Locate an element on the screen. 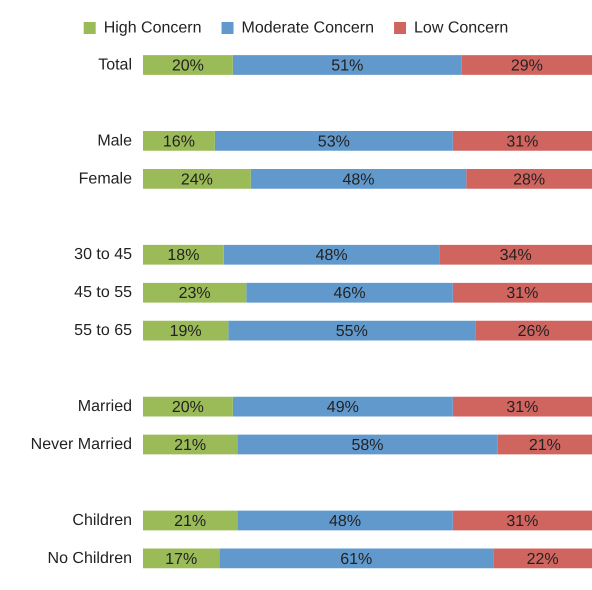 This screenshot has height=590, width=592. data-label: 61% is located at coordinates (356, 559).